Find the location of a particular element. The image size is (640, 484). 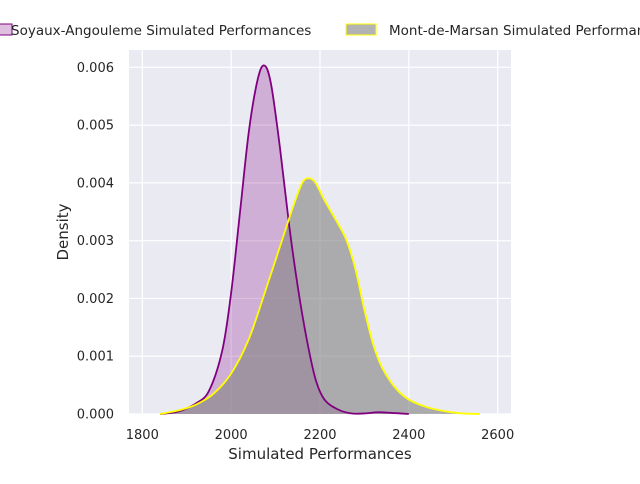

y-tick-label-2: 0.002 is located at coordinates (95, 299).